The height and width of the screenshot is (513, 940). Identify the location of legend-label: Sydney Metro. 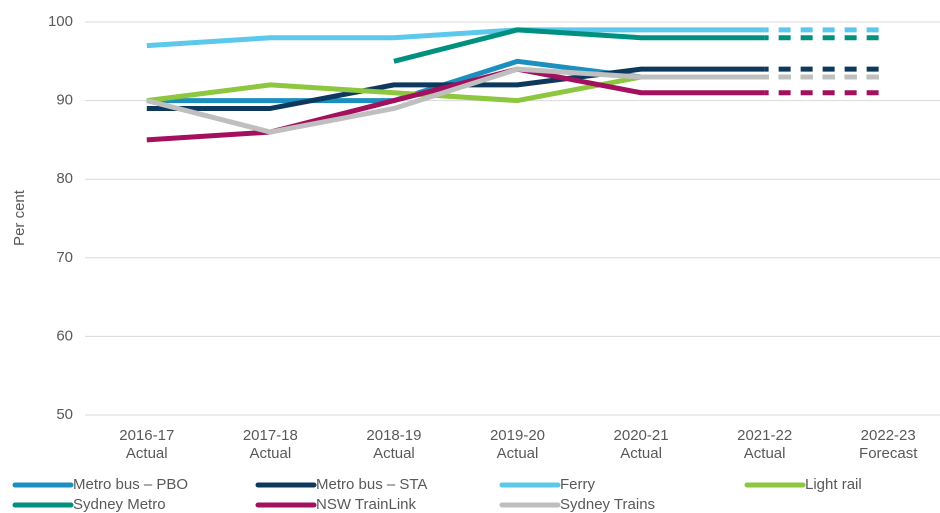
(119, 504).